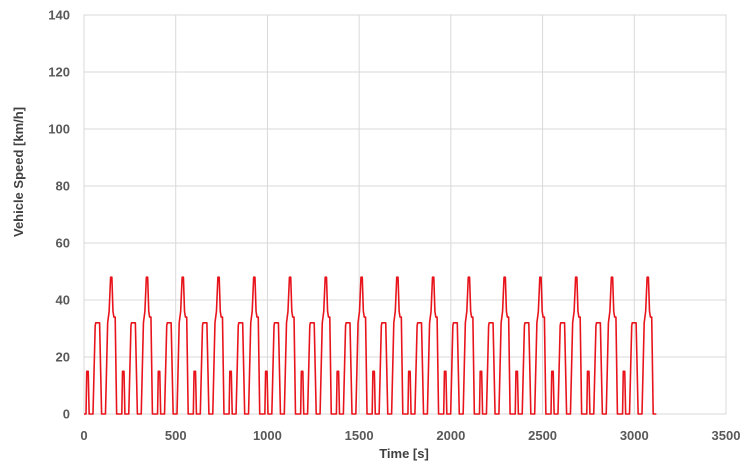 The height and width of the screenshot is (468, 747). I want to click on x-tick-label: 2500, so click(542, 435).